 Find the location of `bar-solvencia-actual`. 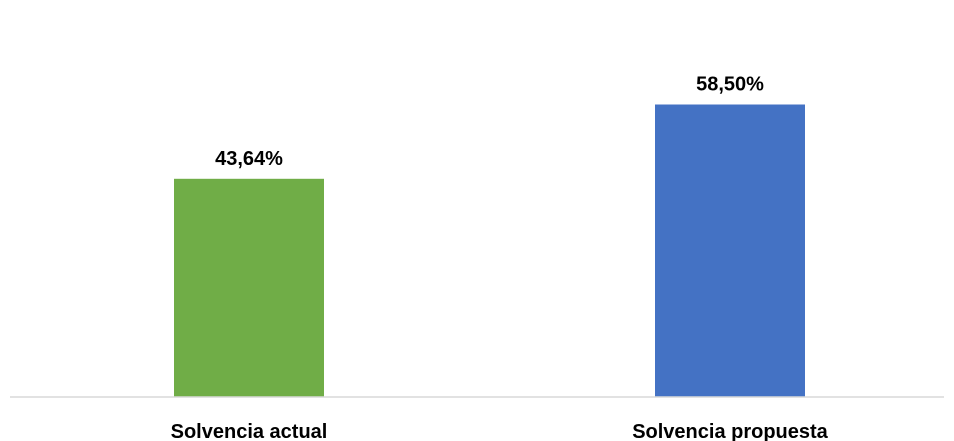

bar-solvencia-actual is located at coordinates (249, 287).